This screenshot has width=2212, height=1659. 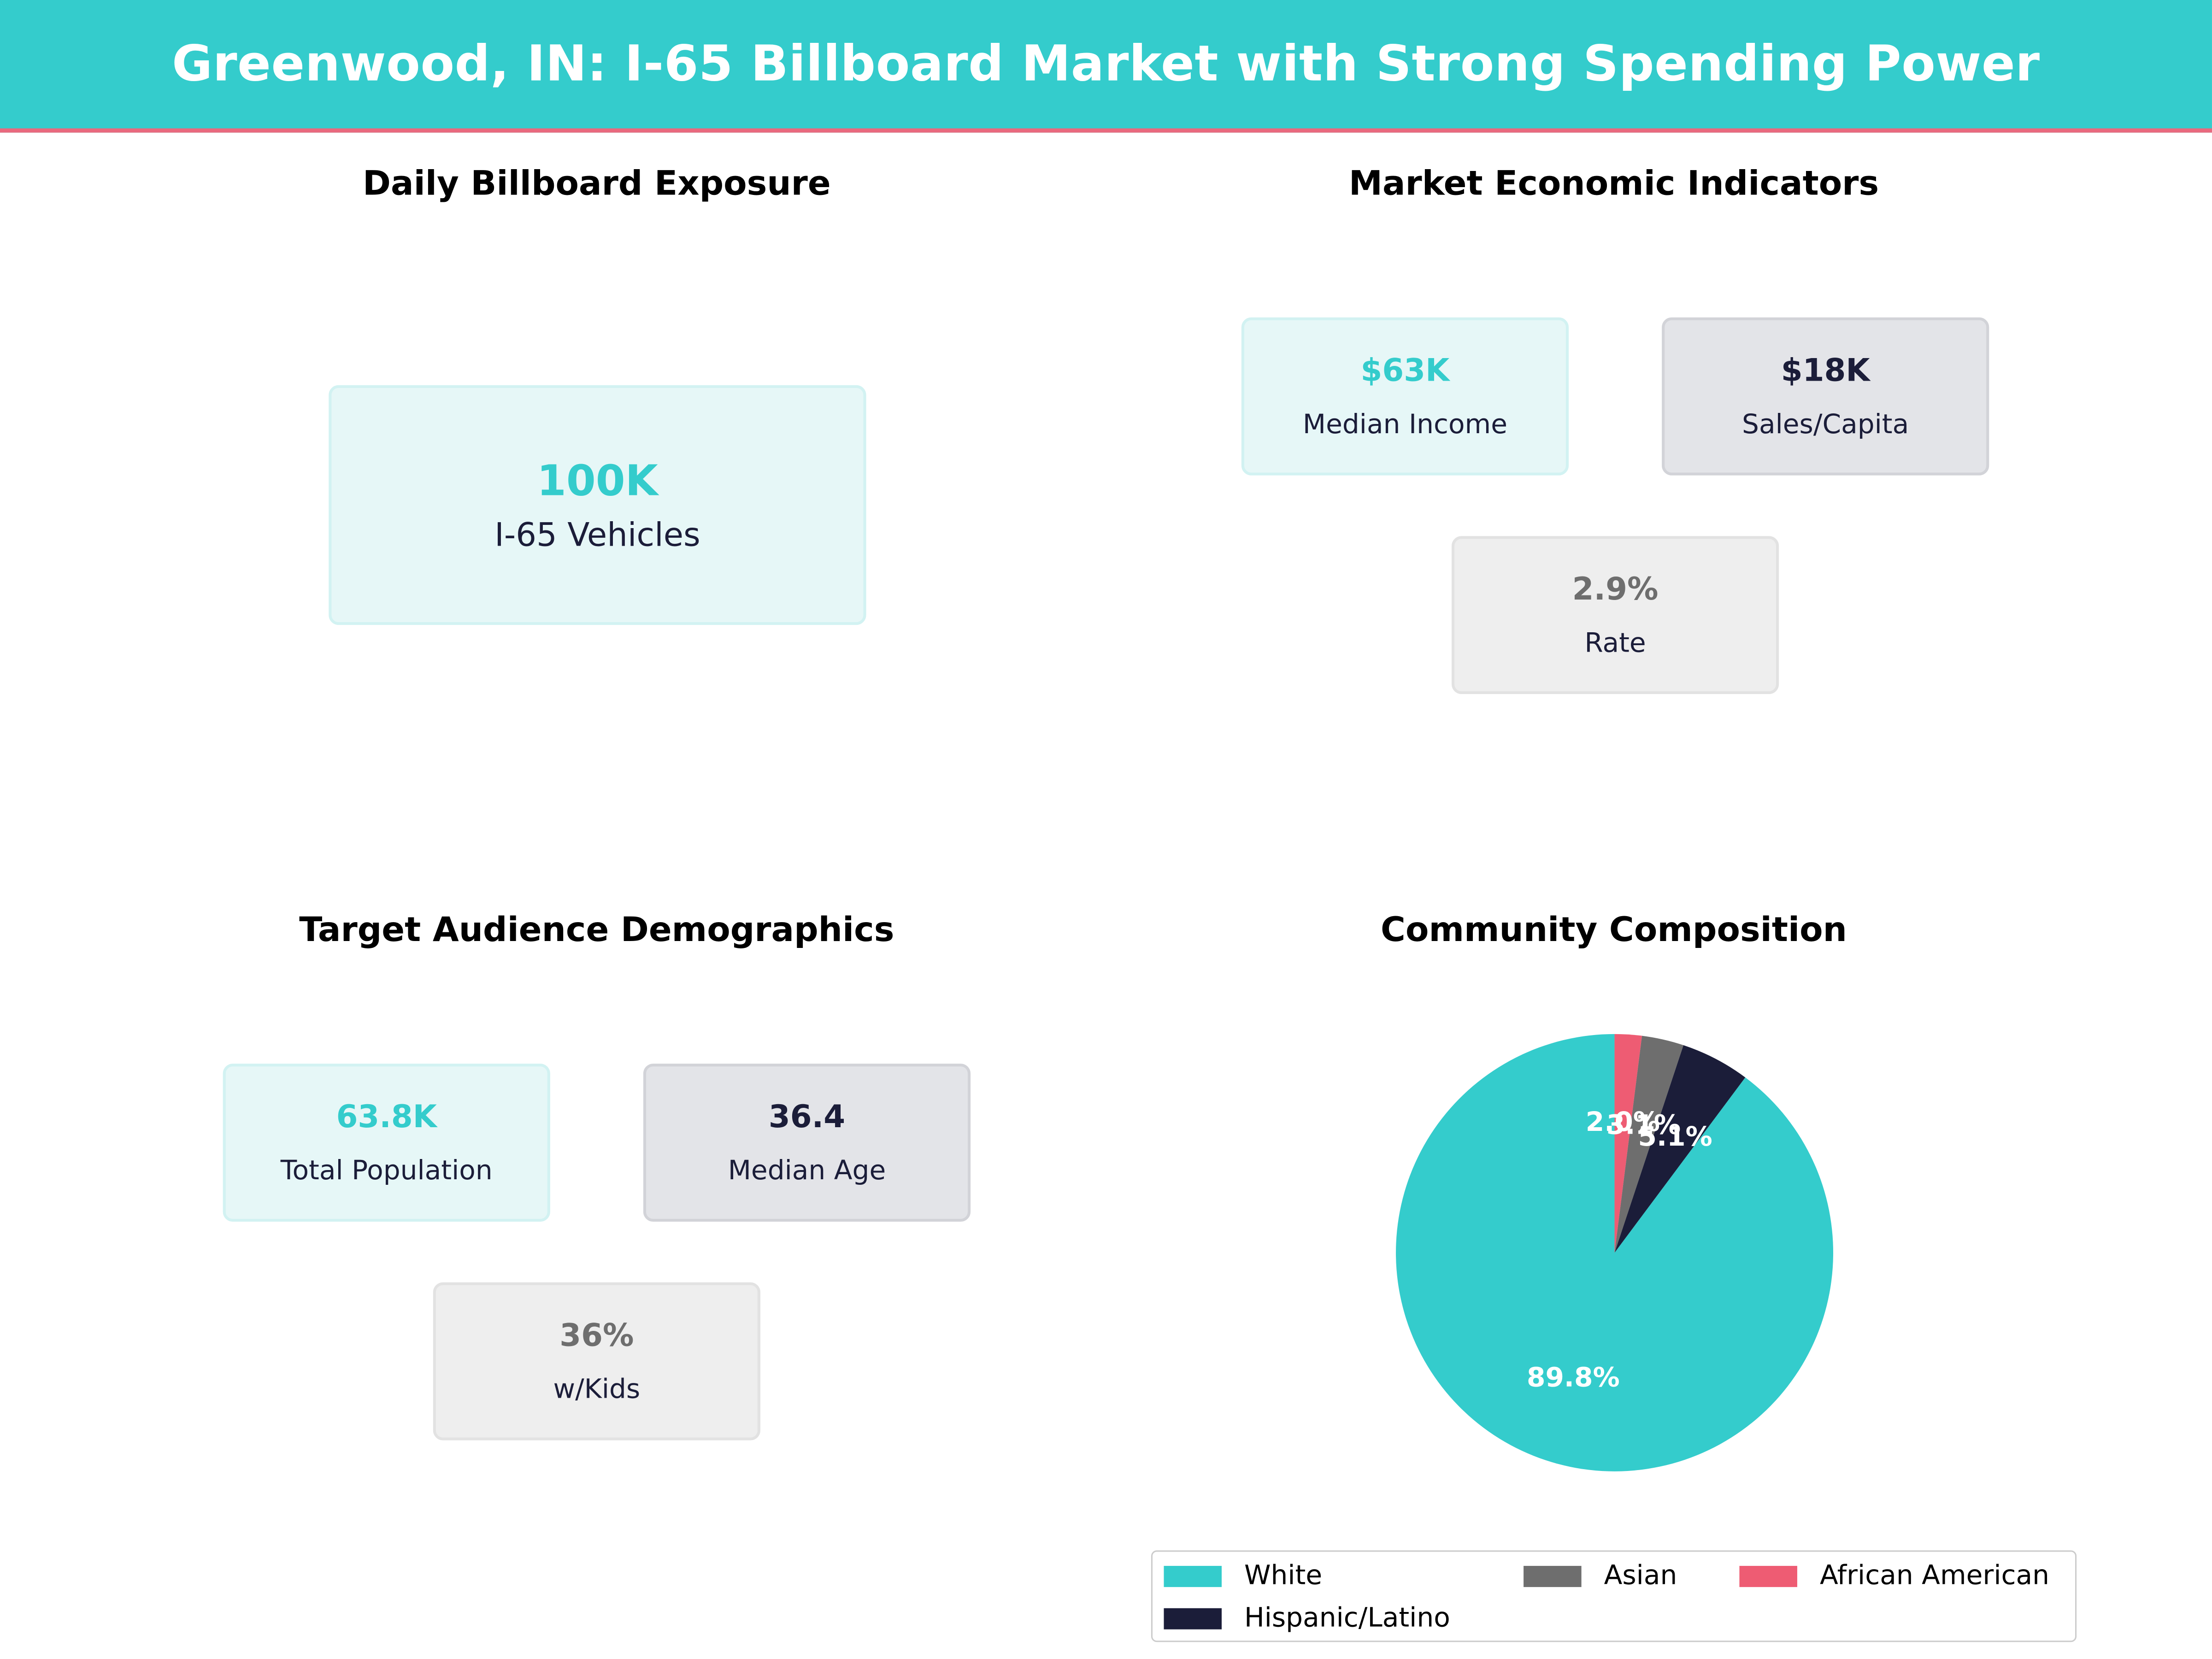 I want to click on legend-swatch-hispanic, so click(x=1193, y=1618).